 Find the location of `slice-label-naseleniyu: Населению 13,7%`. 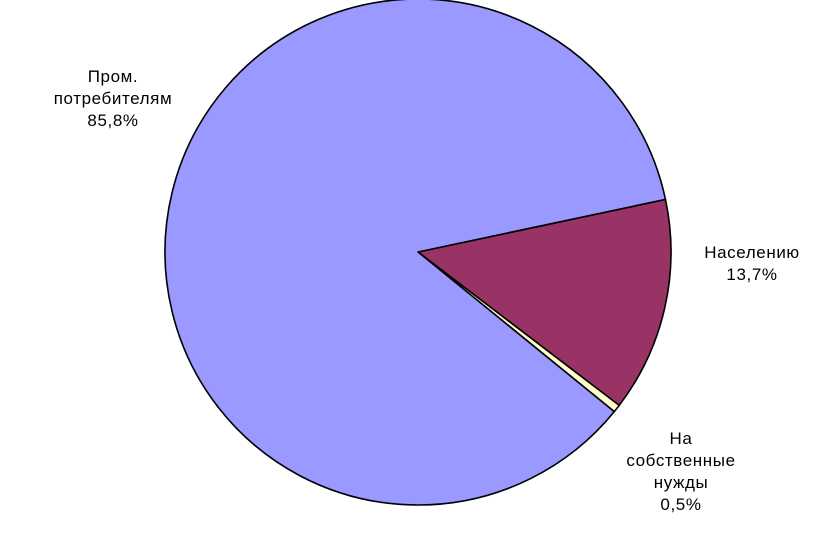

slice-label-naseleniyu: Населению 13,7% is located at coordinates (752, 264).